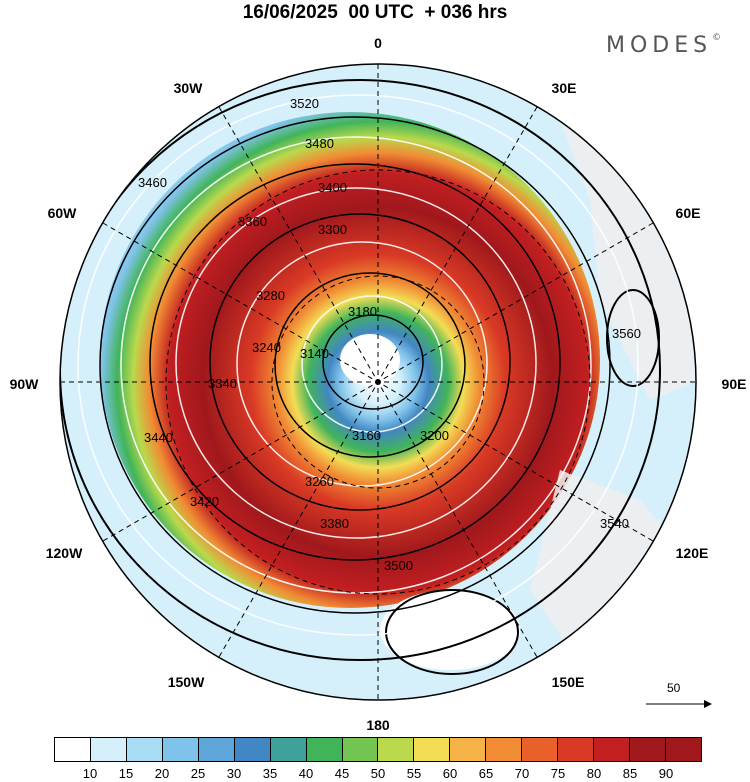 The height and width of the screenshot is (782, 750). I want to click on colorbar-tick-label: 80, so click(594, 773).